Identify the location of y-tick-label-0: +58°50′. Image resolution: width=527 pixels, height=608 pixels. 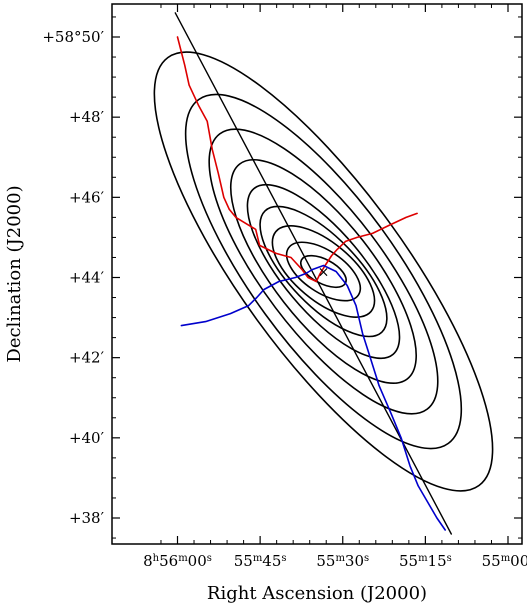
(73, 37).